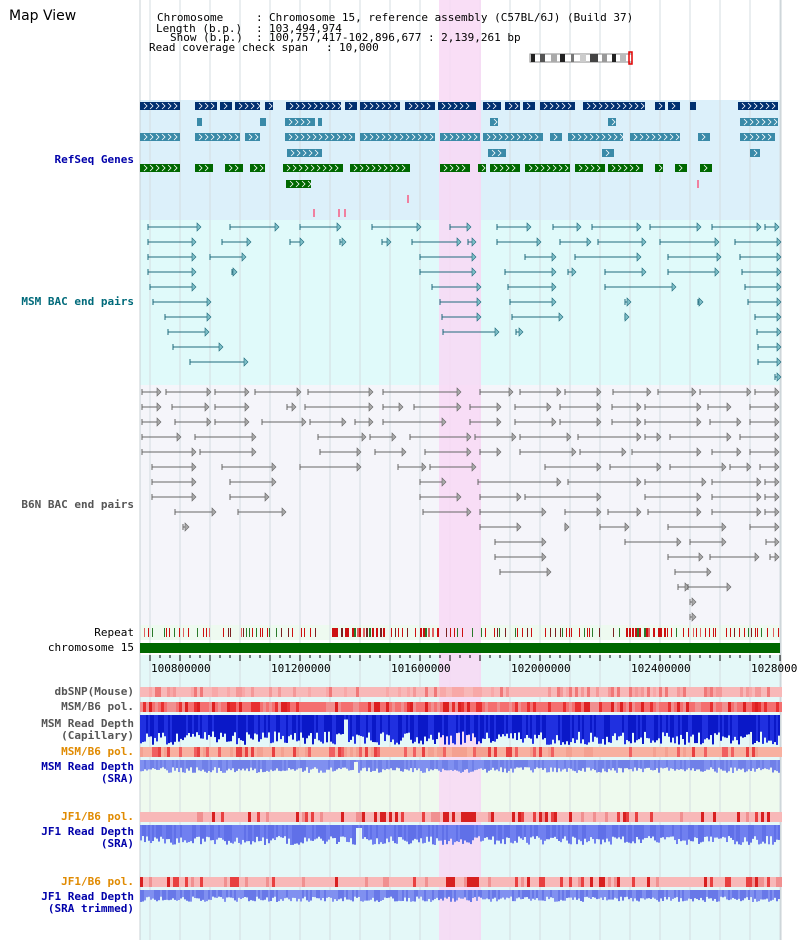 The width and height of the screenshot is (800, 940). What do you see at coordinates (301, 668) in the screenshot?
I see `axis-tick-label: 101200000` at bounding box center [301, 668].